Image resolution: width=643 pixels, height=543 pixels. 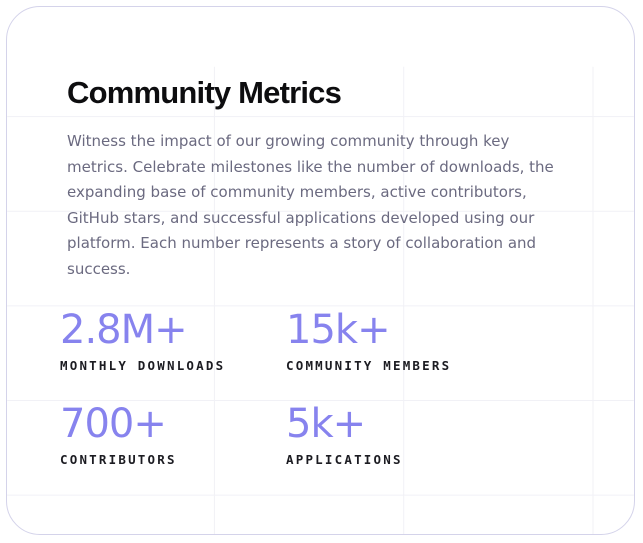 I want to click on metric-label: COMMUNITY MEMBERS, so click(x=369, y=365).